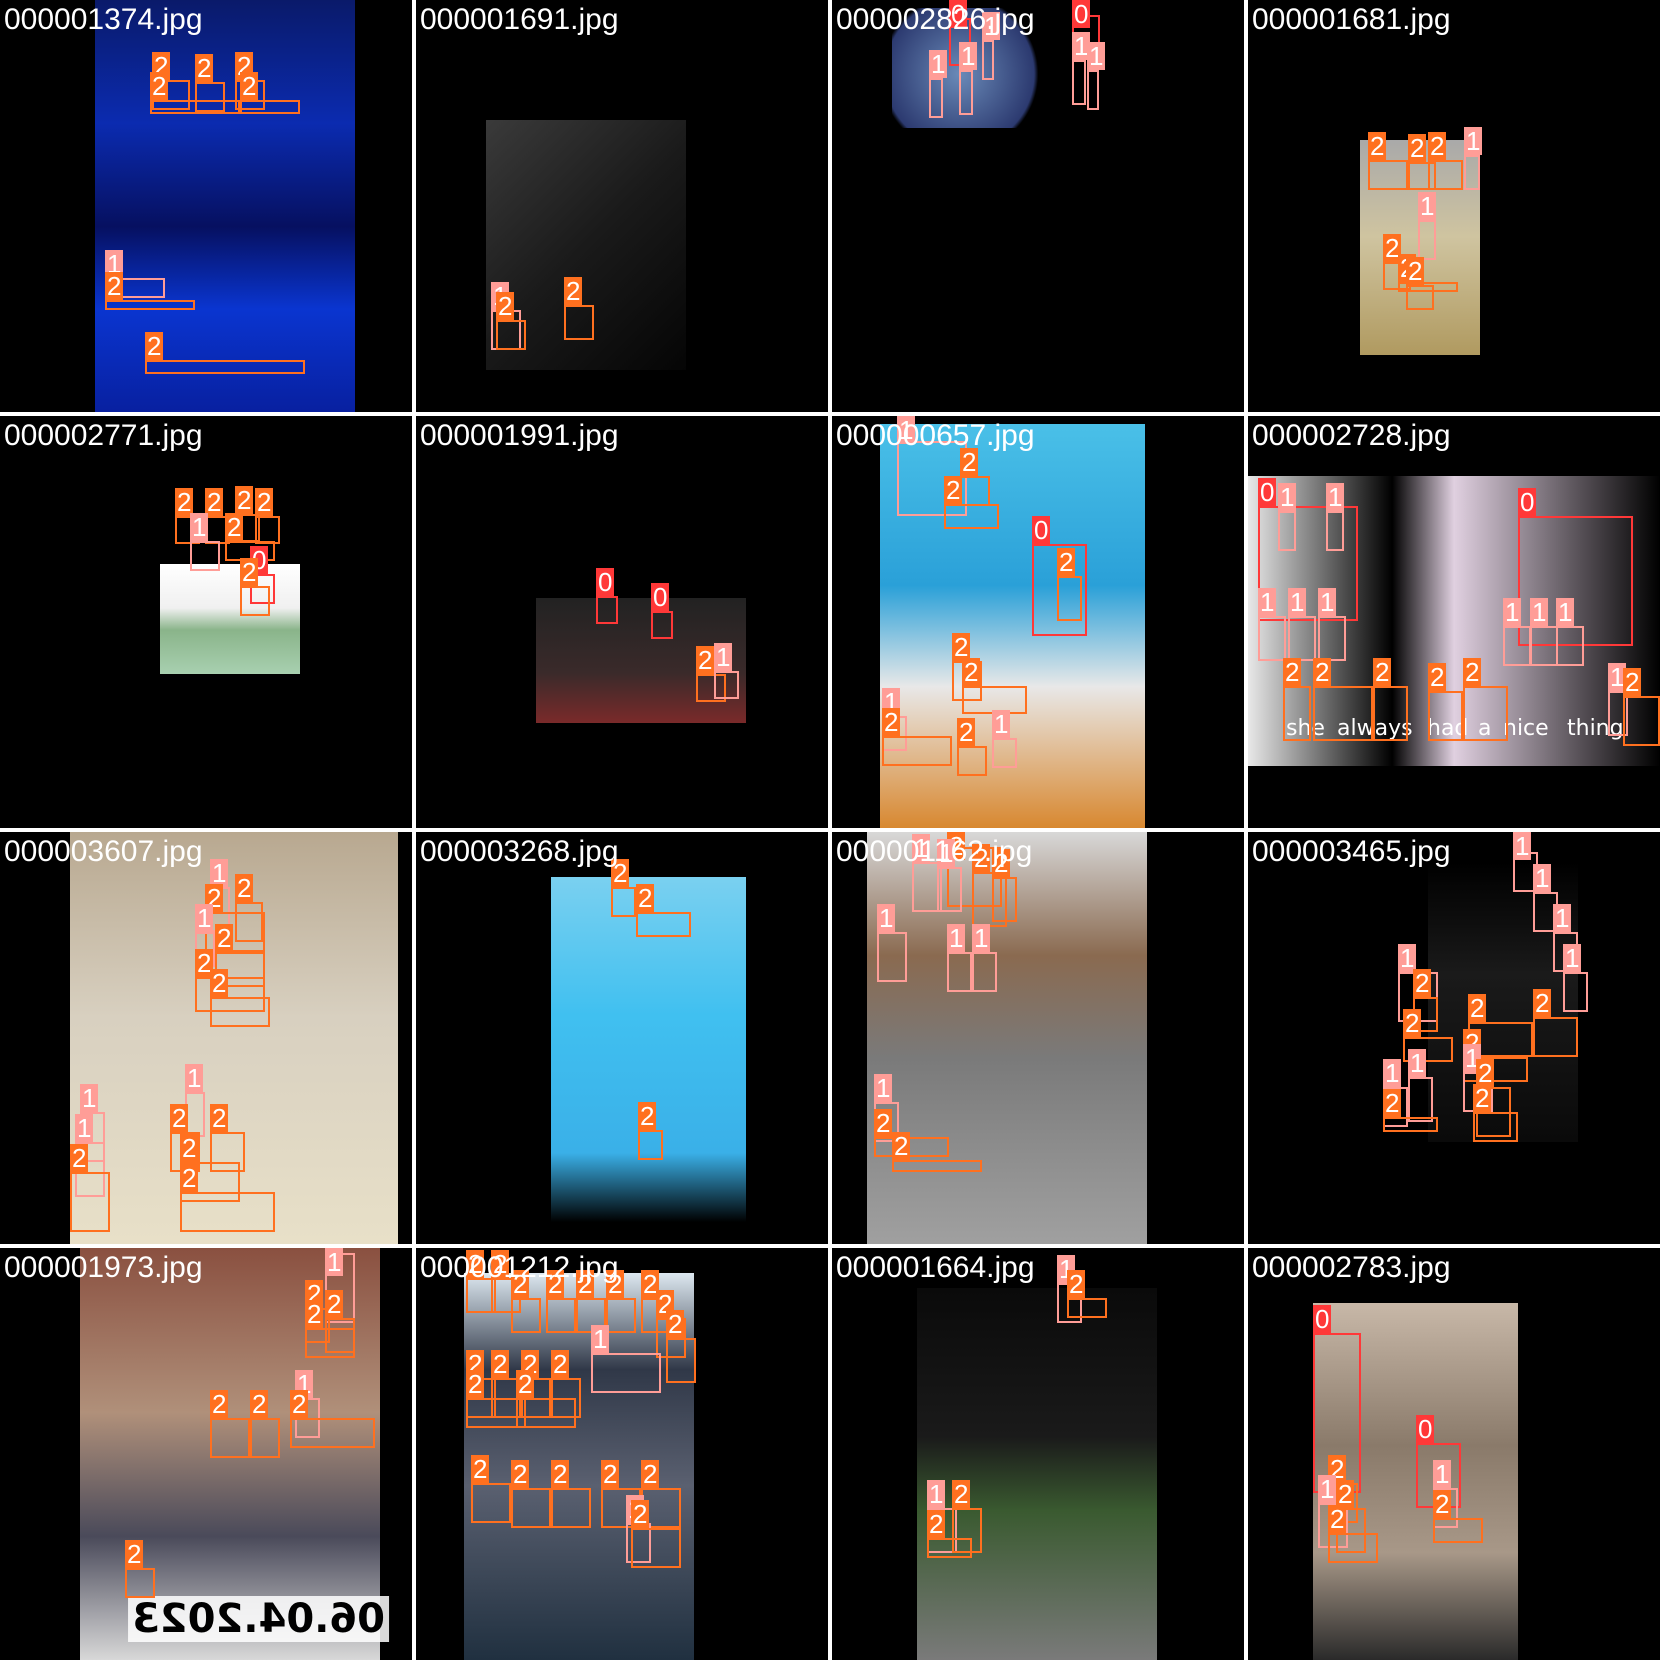  What do you see at coordinates (519, 435) in the screenshot?
I see `image-filename: 000001991.jpg` at bounding box center [519, 435].